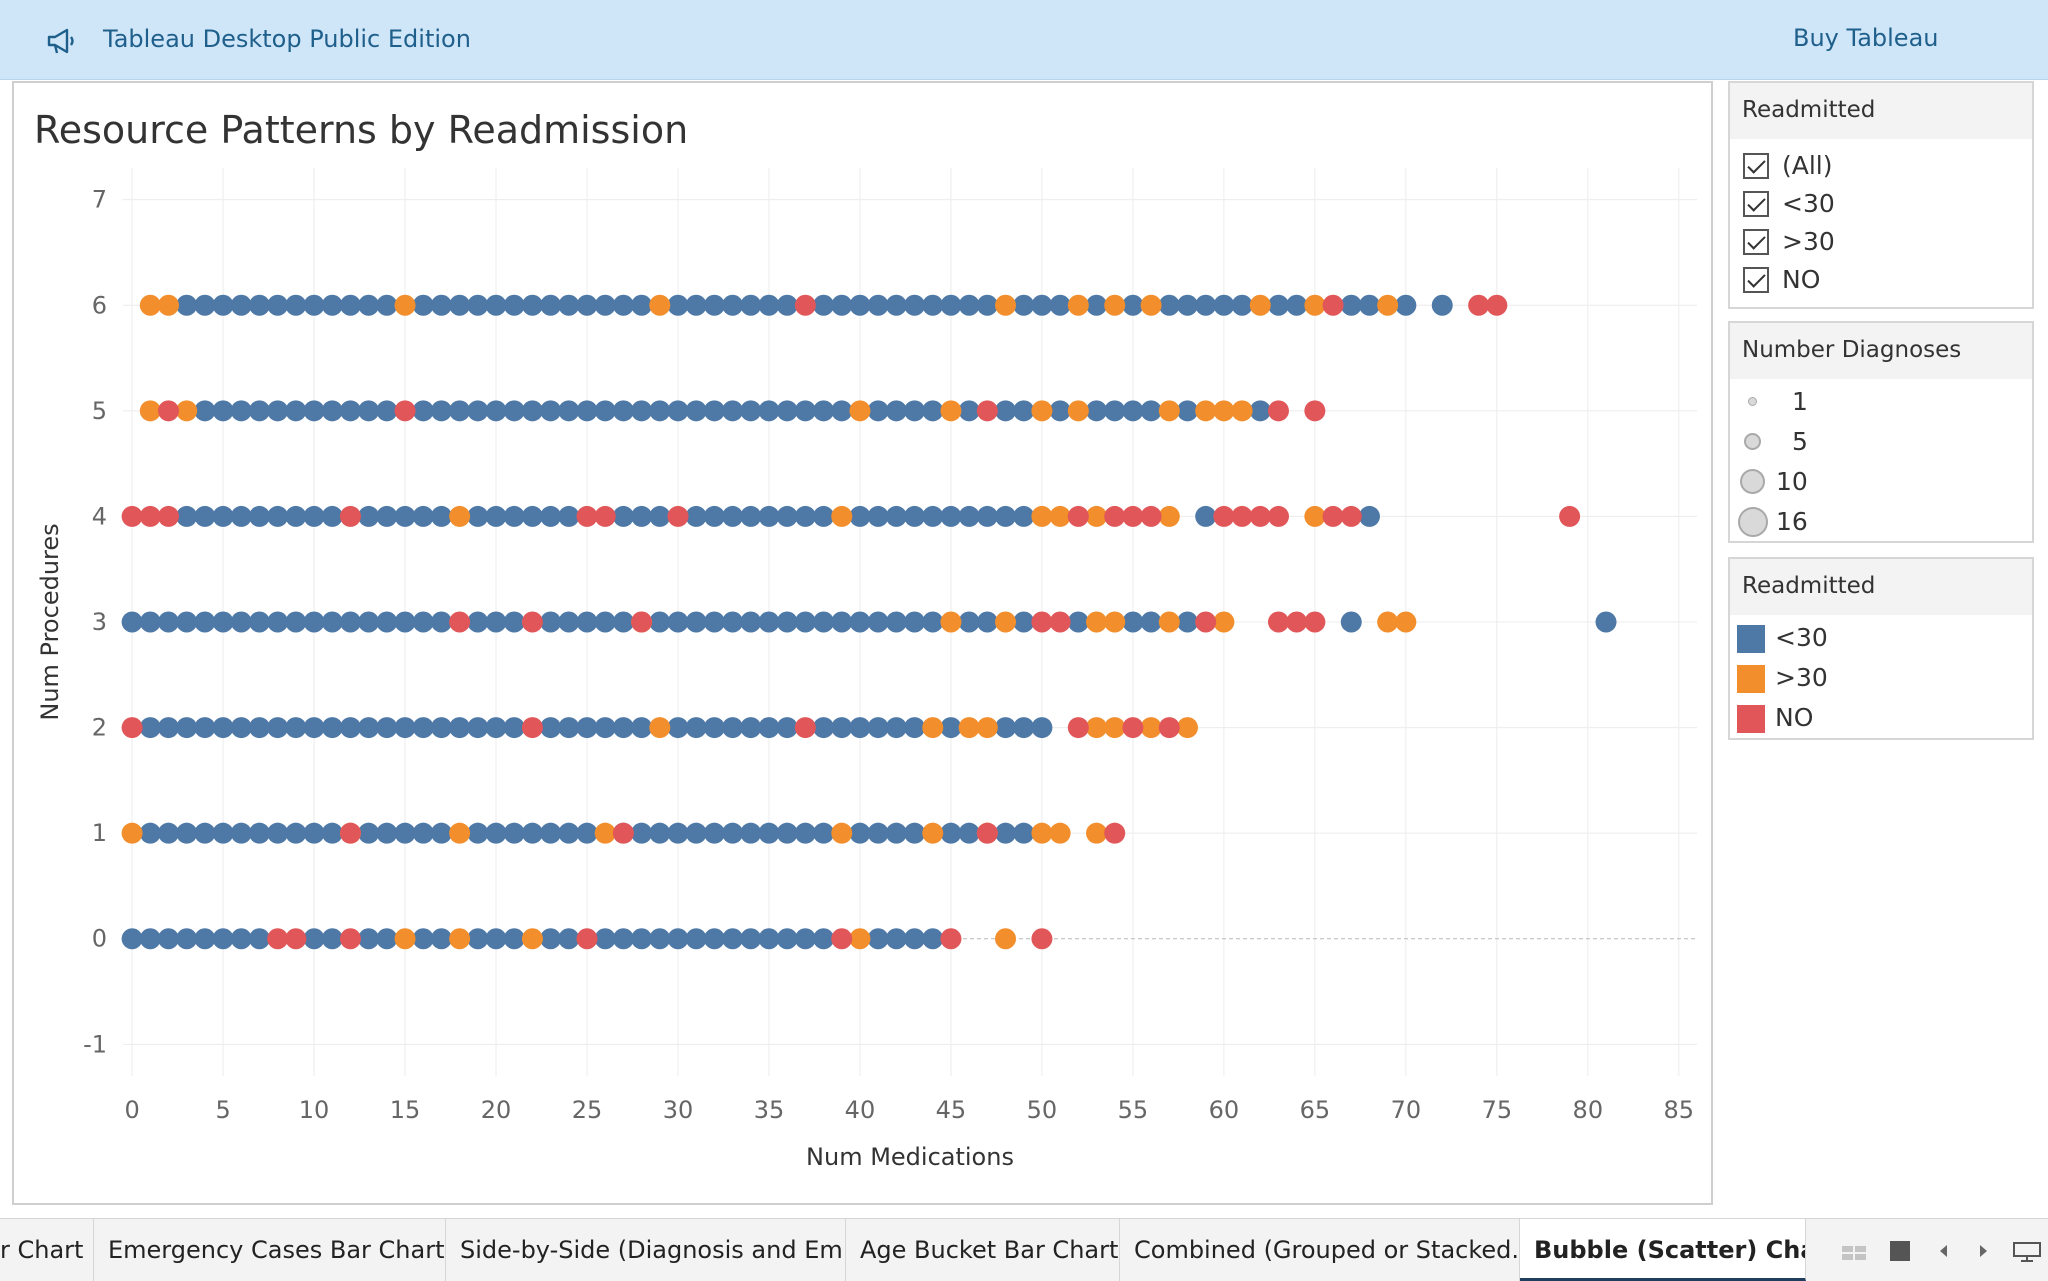 This screenshot has width=2048, height=1281. Describe the element at coordinates (1854, 1251) in the screenshot. I see `grid-view-icon` at that location.